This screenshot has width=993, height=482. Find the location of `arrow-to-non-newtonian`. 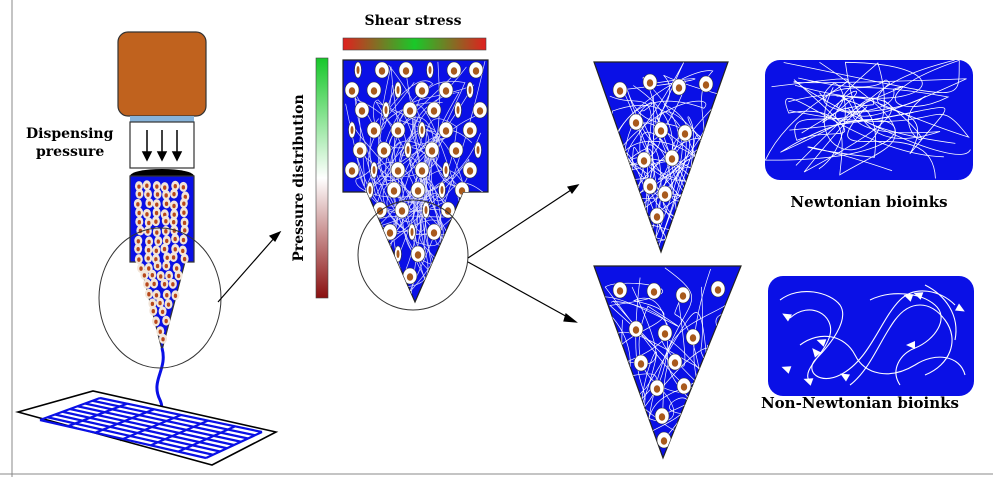

arrow-to-non-newtonian is located at coordinates (522, 292).